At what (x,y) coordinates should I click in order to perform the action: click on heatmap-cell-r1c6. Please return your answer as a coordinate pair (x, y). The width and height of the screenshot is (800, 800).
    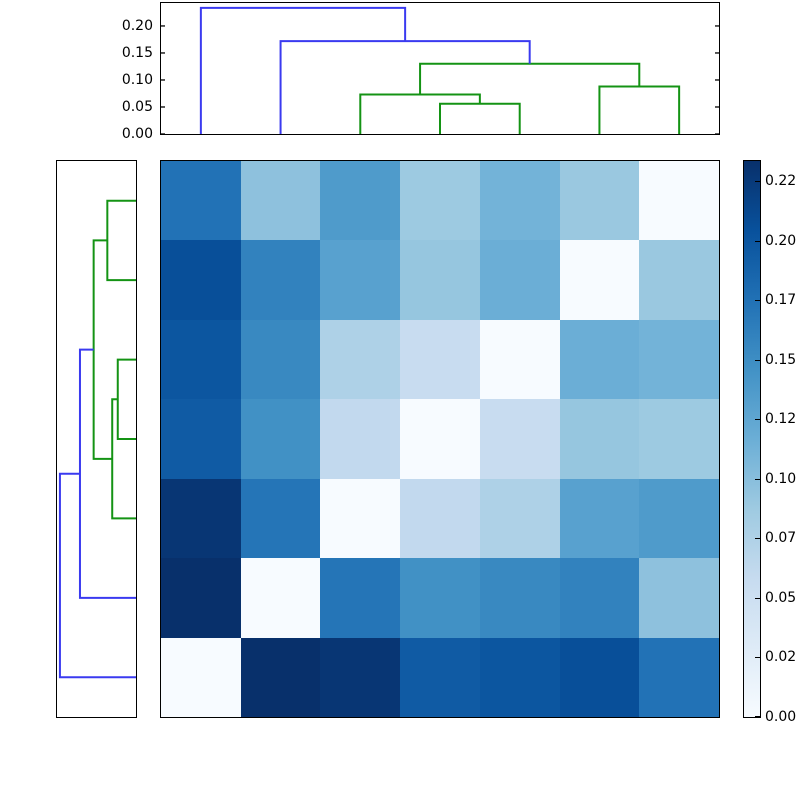
    Looking at the image, I should click on (679, 280).